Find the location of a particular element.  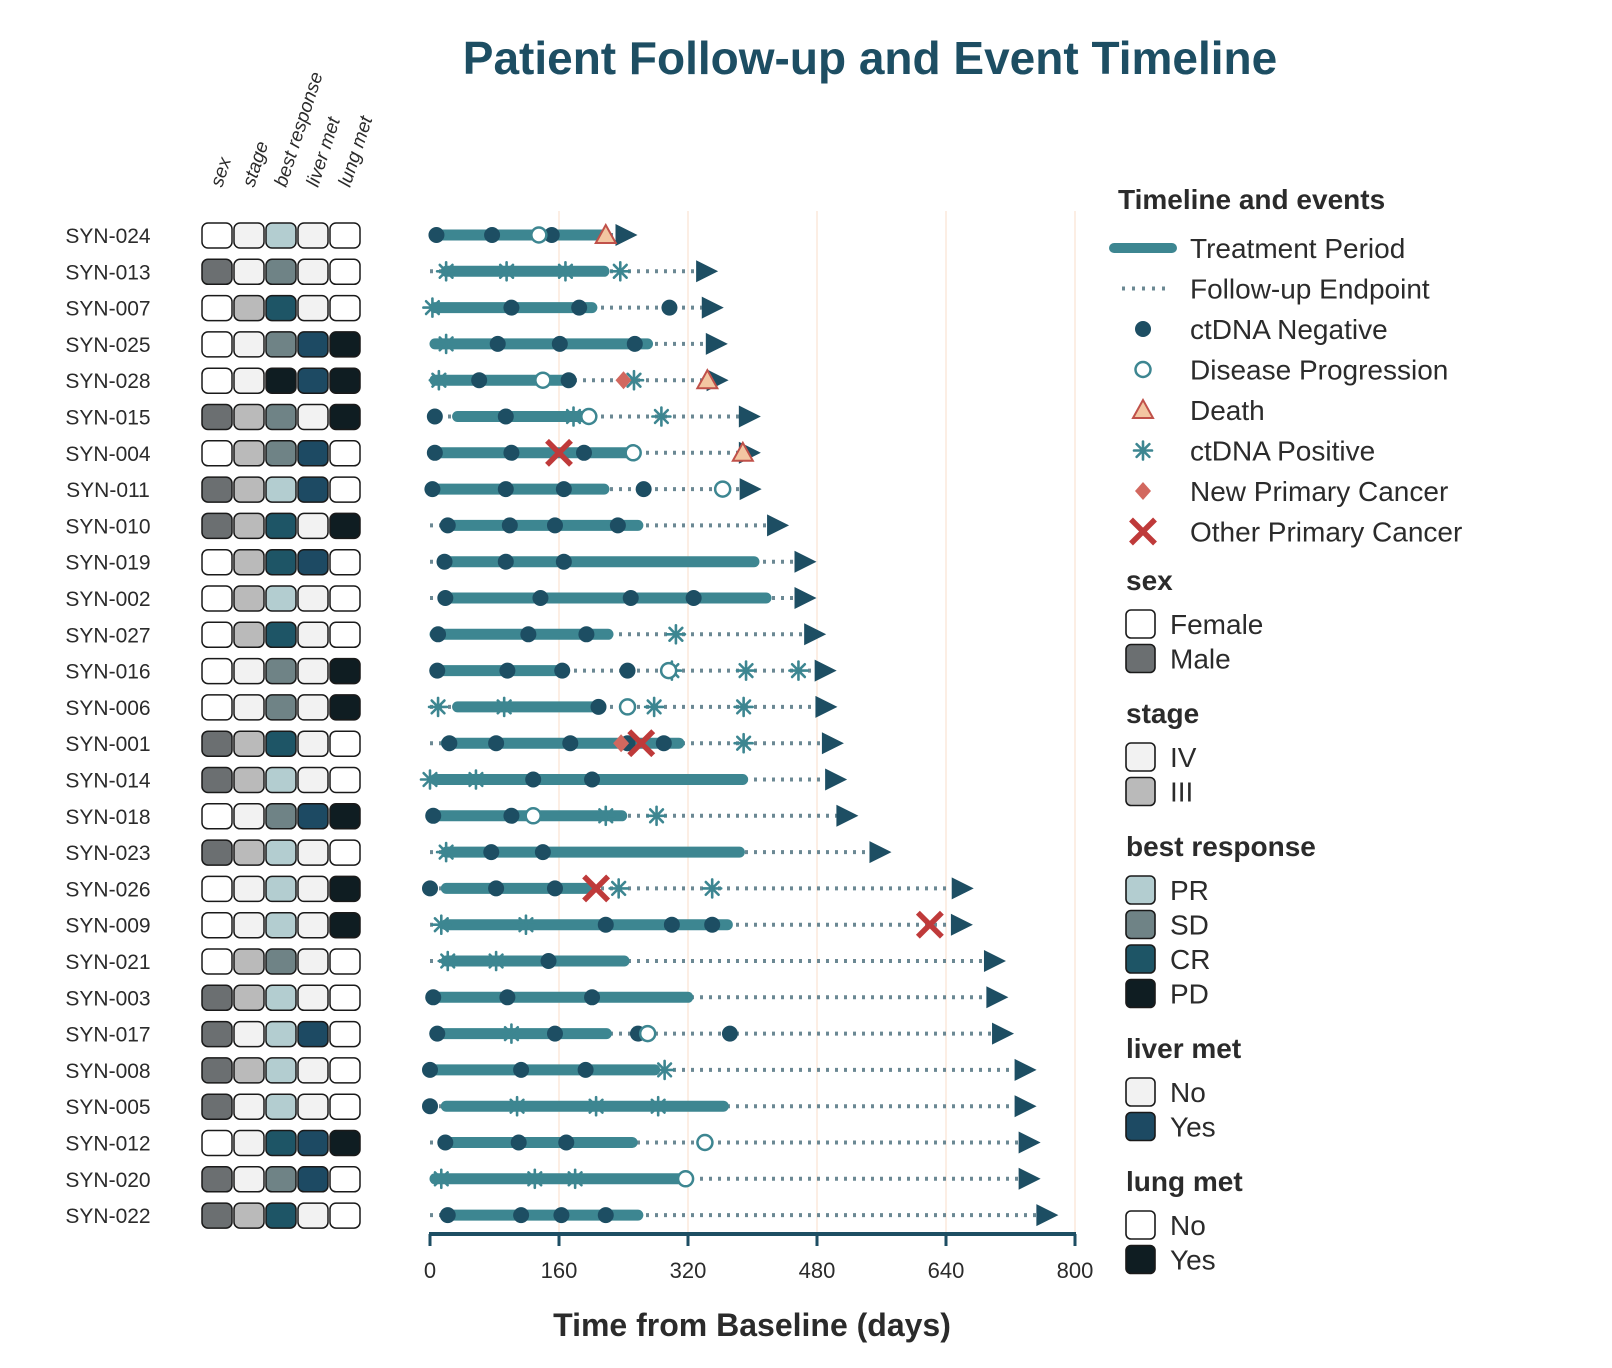

patient-row: SYN-013 is located at coordinates (392, 272).